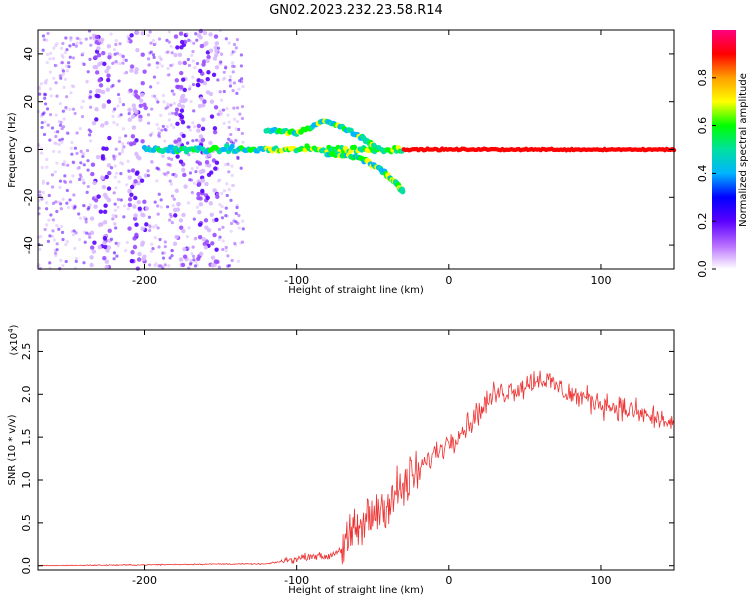  Describe the element at coordinates (28, 149) in the screenshot. I see `spectrogram-y-tick-label: 0` at that location.